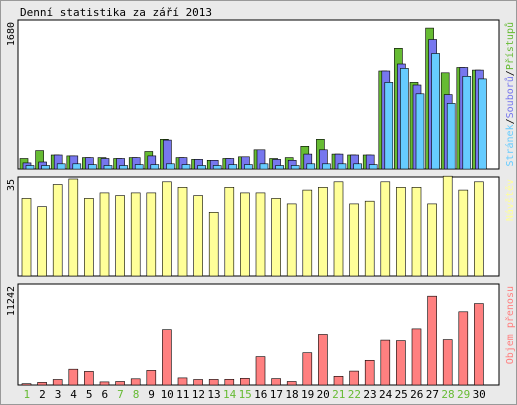 The image size is (517, 405). What do you see at coordinates (151, 394) in the screenshot?
I see `day-label-9: 9` at bounding box center [151, 394].